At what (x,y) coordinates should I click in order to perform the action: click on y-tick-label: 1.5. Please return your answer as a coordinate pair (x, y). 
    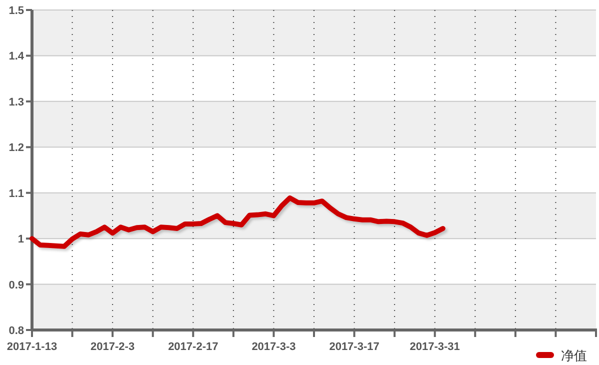
    Looking at the image, I should click on (16, 11).